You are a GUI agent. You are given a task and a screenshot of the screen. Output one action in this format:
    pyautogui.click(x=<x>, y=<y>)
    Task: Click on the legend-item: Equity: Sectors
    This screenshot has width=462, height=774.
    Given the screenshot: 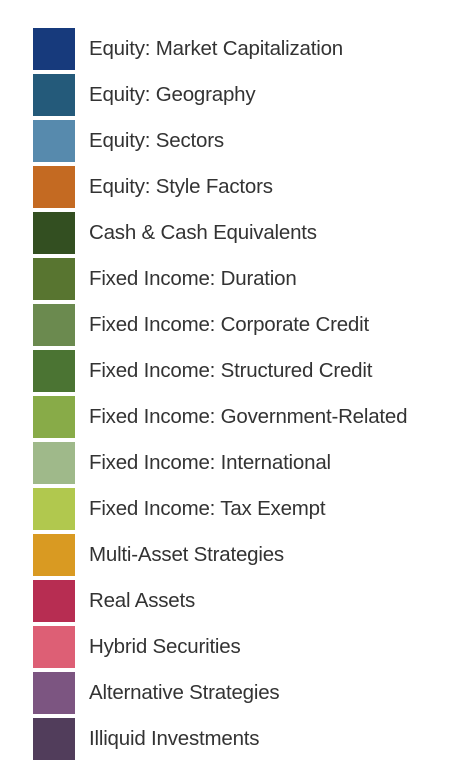 What is the action you would take?
    pyautogui.click(x=245, y=141)
    